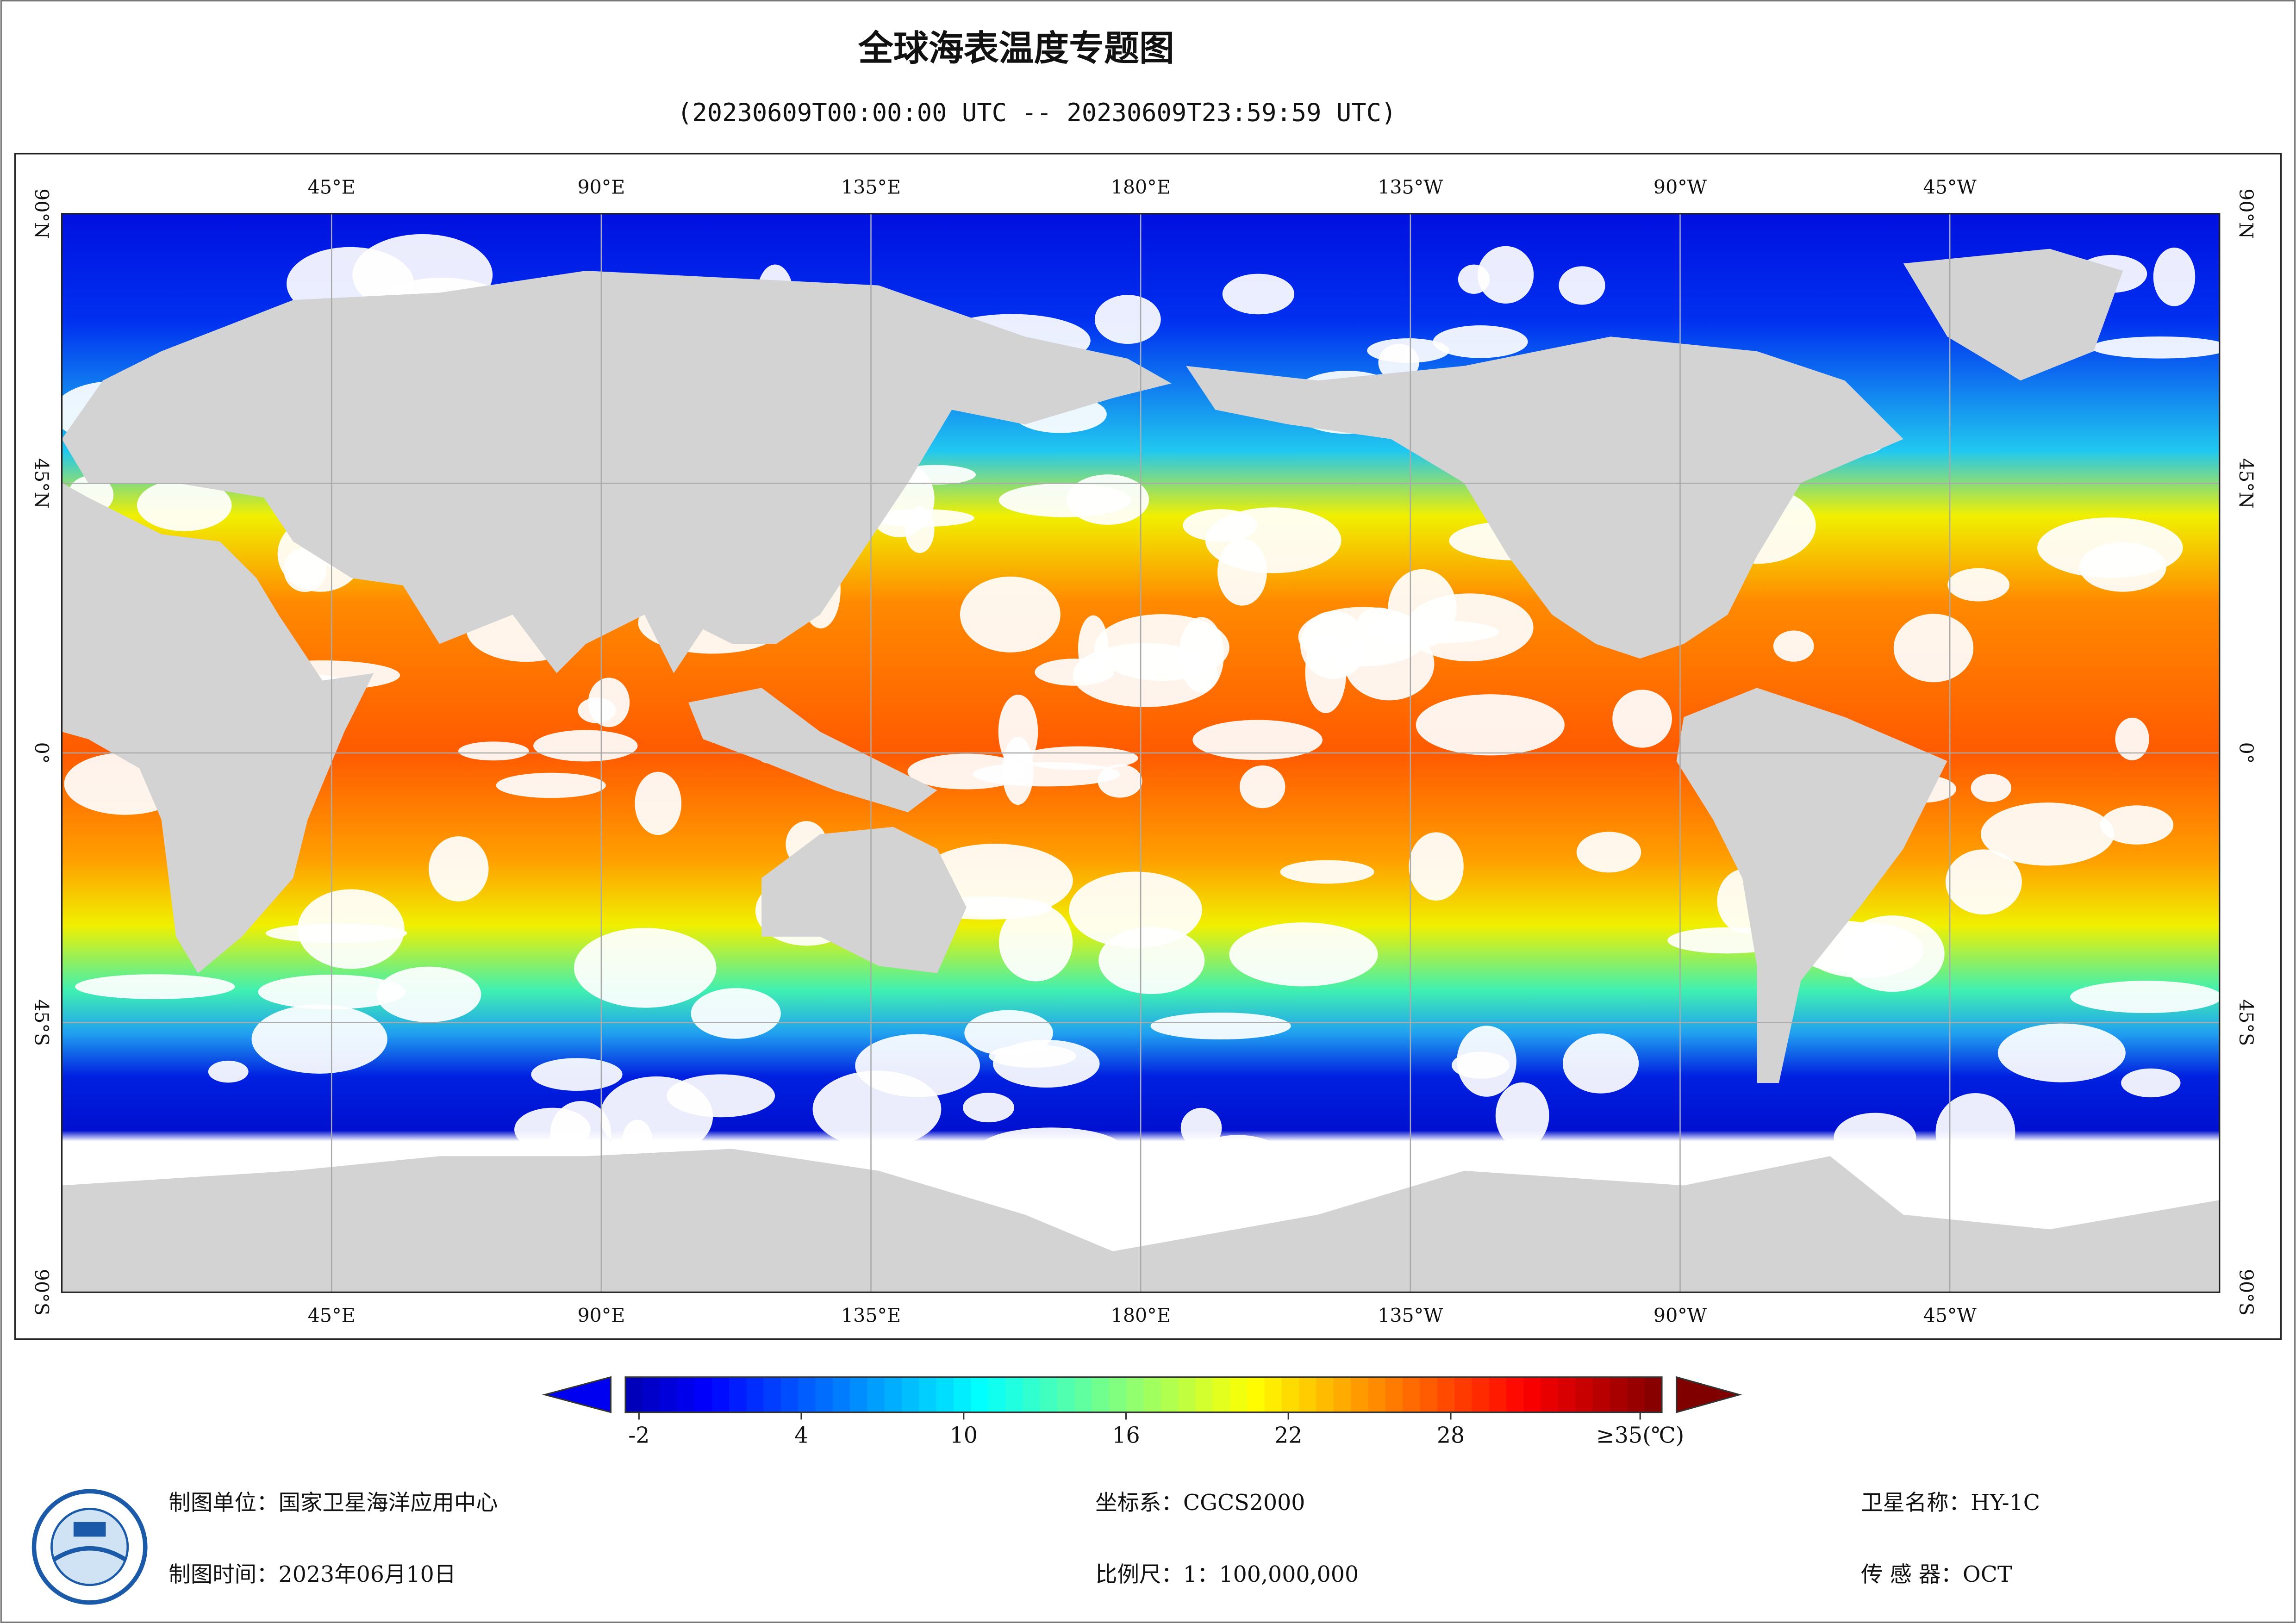 This screenshot has width=2296, height=1623. Describe the element at coordinates (801, 1435) in the screenshot. I see `colorbar-tick-label: 4` at that location.